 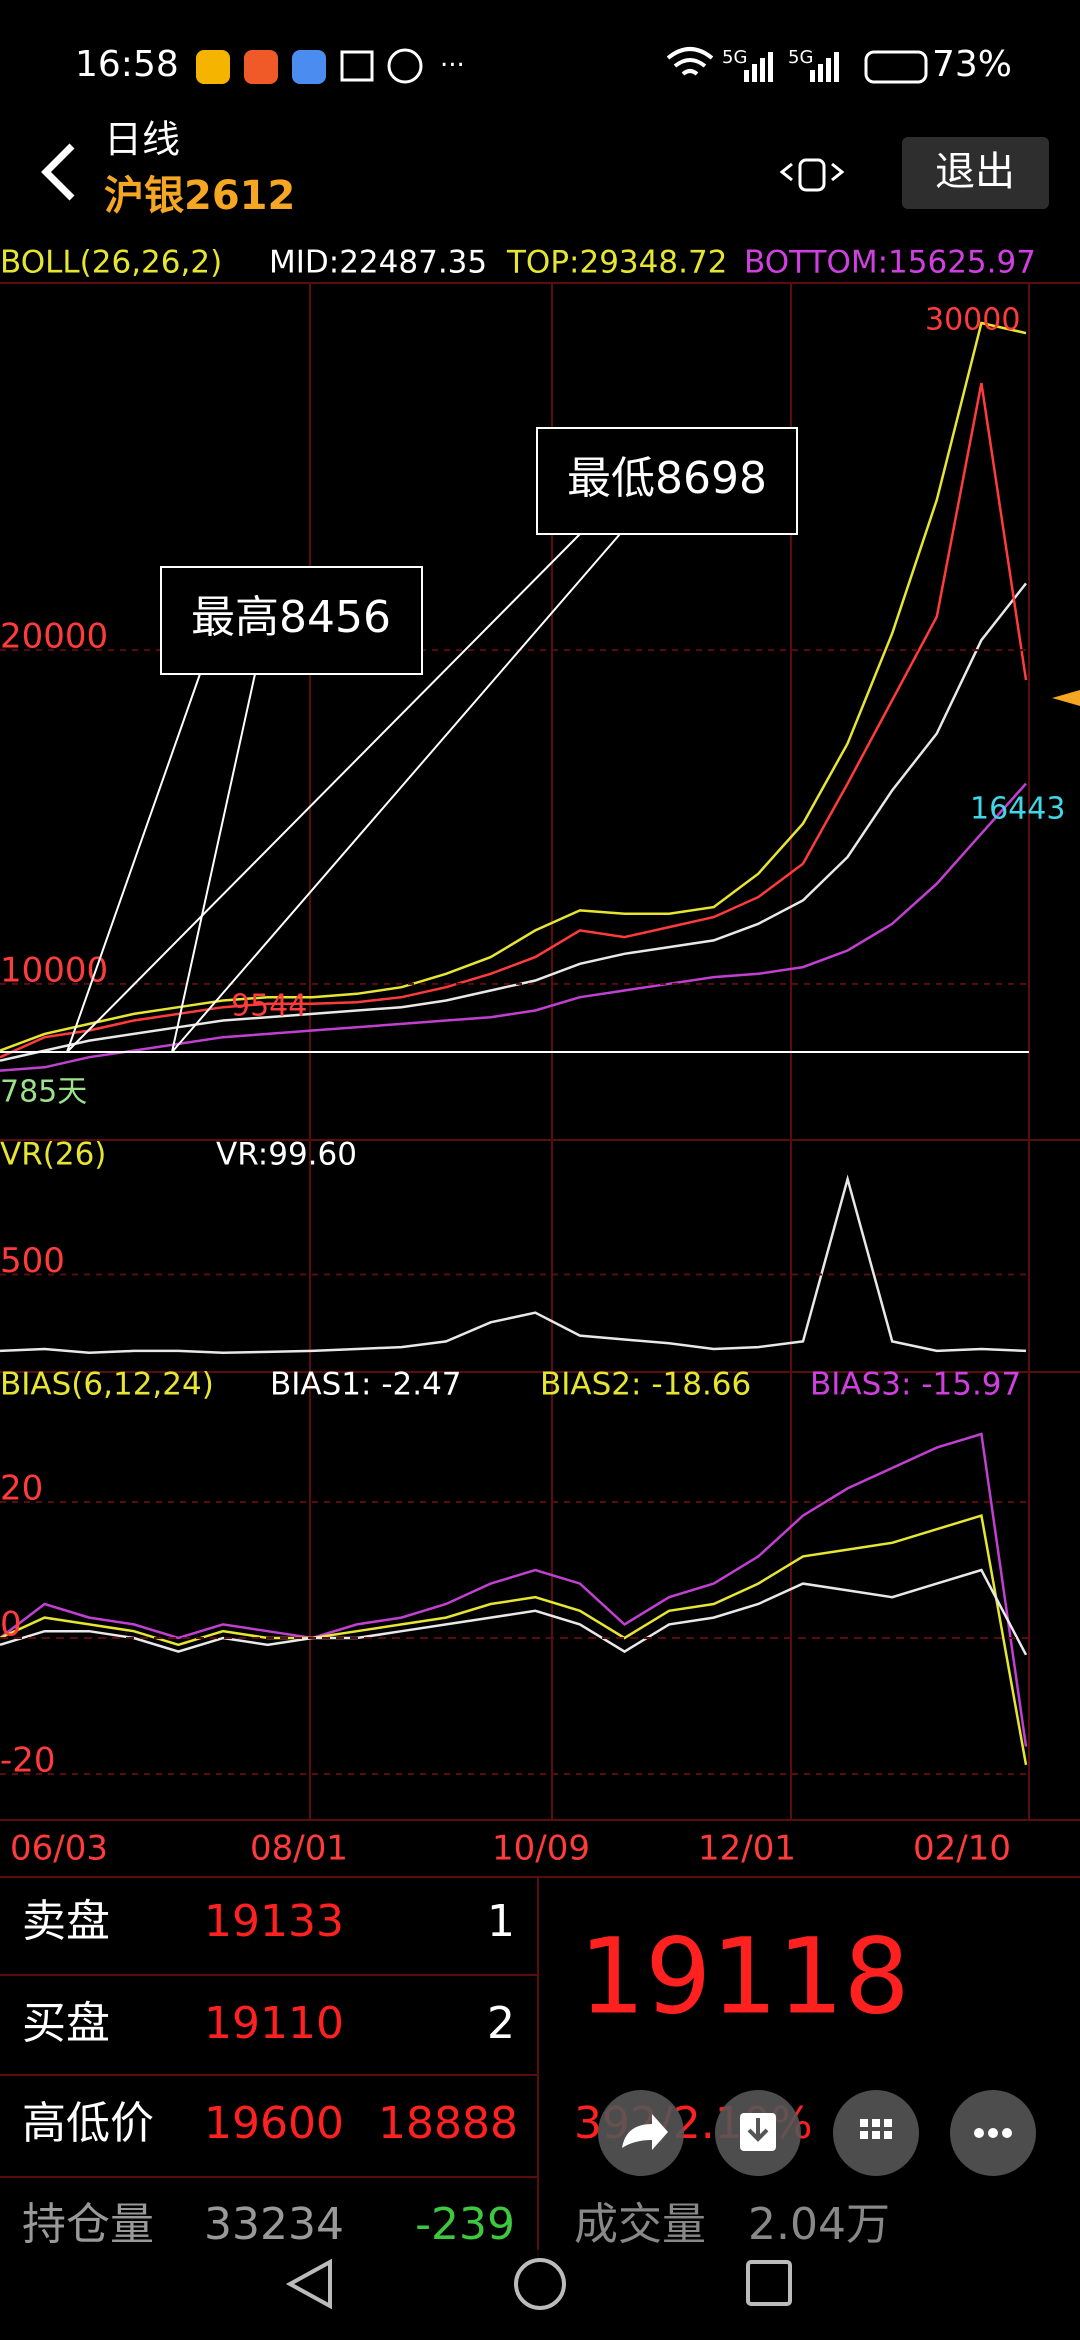 What do you see at coordinates (53, 1155) in the screenshot?
I see `vr-label: VR(26)` at bounding box center [53, 1155].